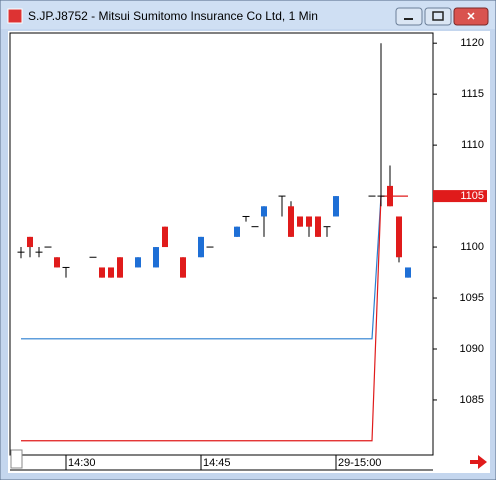 This screenshot has height=485, width=496. Describe the element at coordinates (82, 463) in the screenshot. I see `x-tick-label: 14:30` at that location.